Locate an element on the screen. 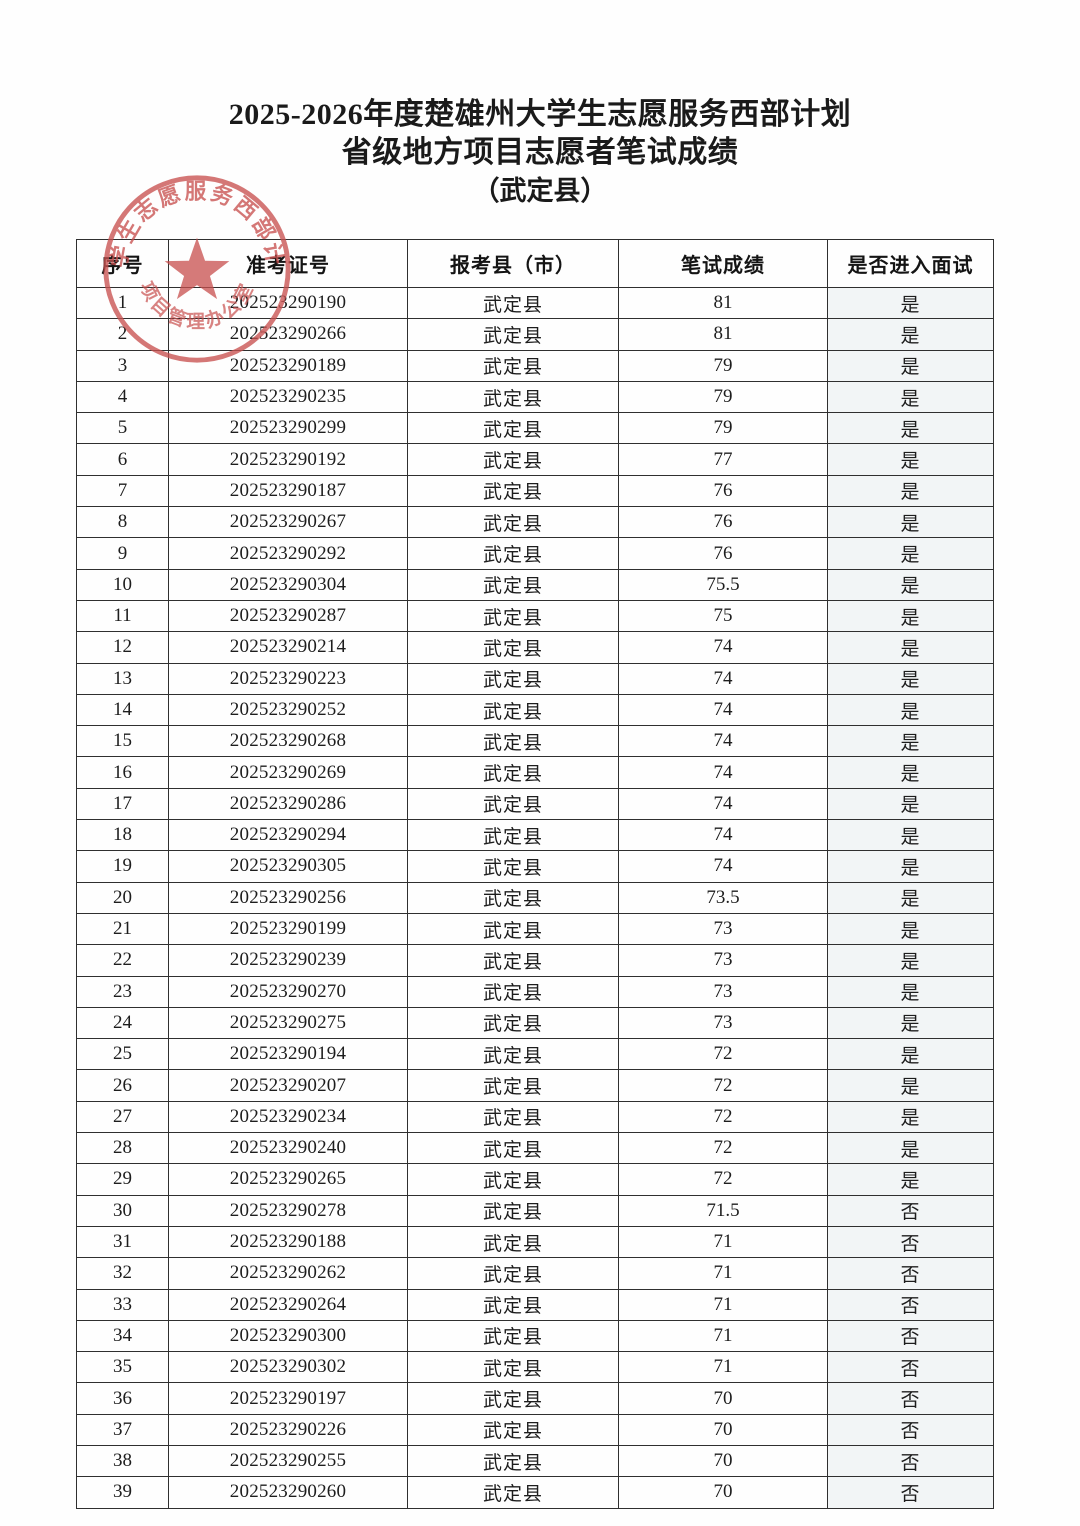  table-row: 9 202523290292 武定县 76 是 is located at coordinates (535, 553).